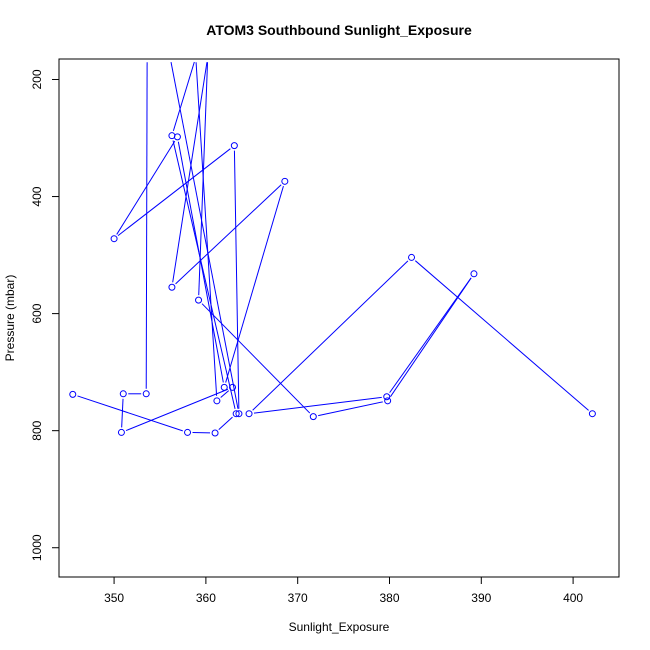 The image size is (650, 650). Describe the element at coordinates (481, 598) in the screenshot. I see `x-tick-label: 390` at that location.